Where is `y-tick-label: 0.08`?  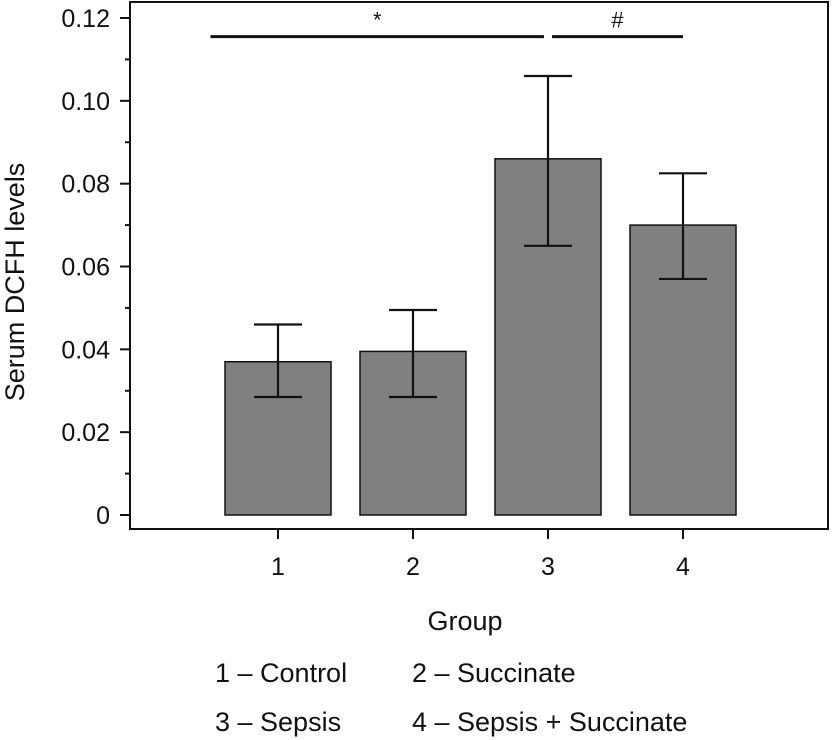 y-tick-label: 0.08 is located at coordinates (85, 185).